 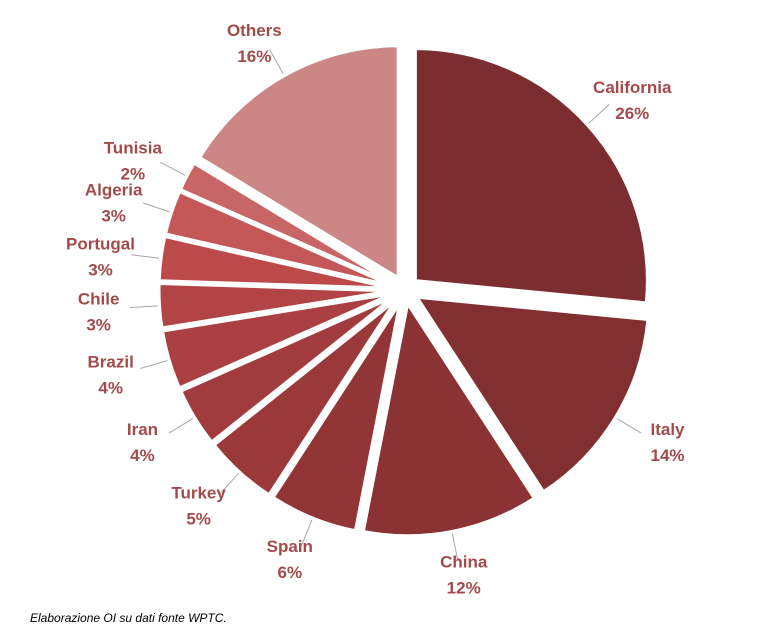 I want to click on slice-value-label: 5%, so click(x=198, y=518).